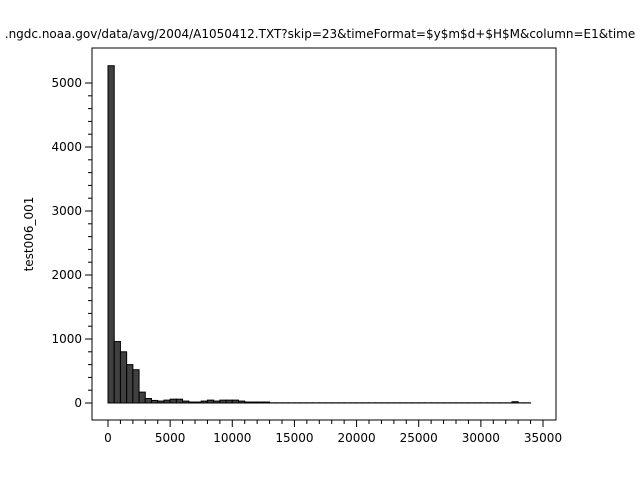 The image size is (640, 484). What do you see at coordinates (66, 339) in the screenshot?
I see `y-tick-label: 1000` at bounding box center [66, 339].